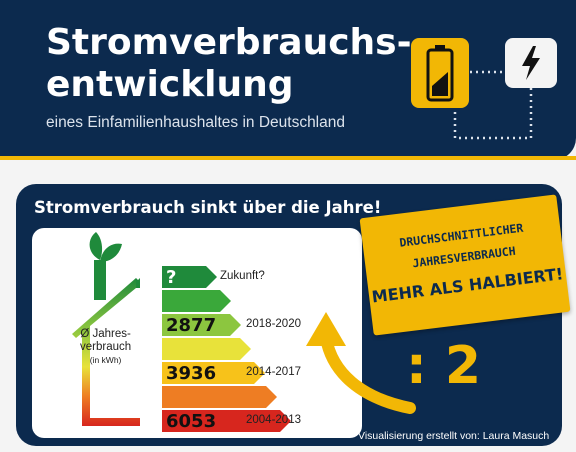 The height and width of the screenshot is (452, 576). I want to click on energy-bar: 3936, so click(214, 373).